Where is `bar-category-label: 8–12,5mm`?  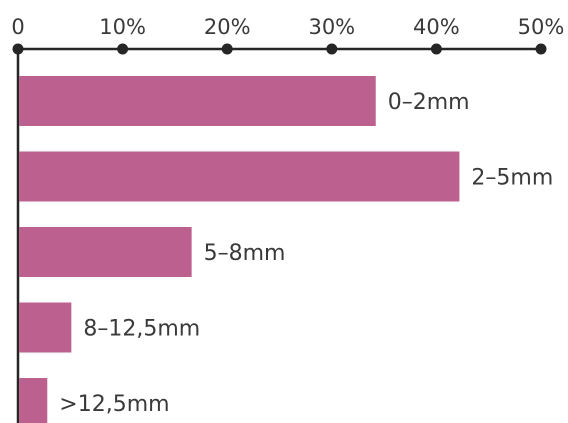
bar-category-label: 8–12,5mm is located at coordinates (141, 329).